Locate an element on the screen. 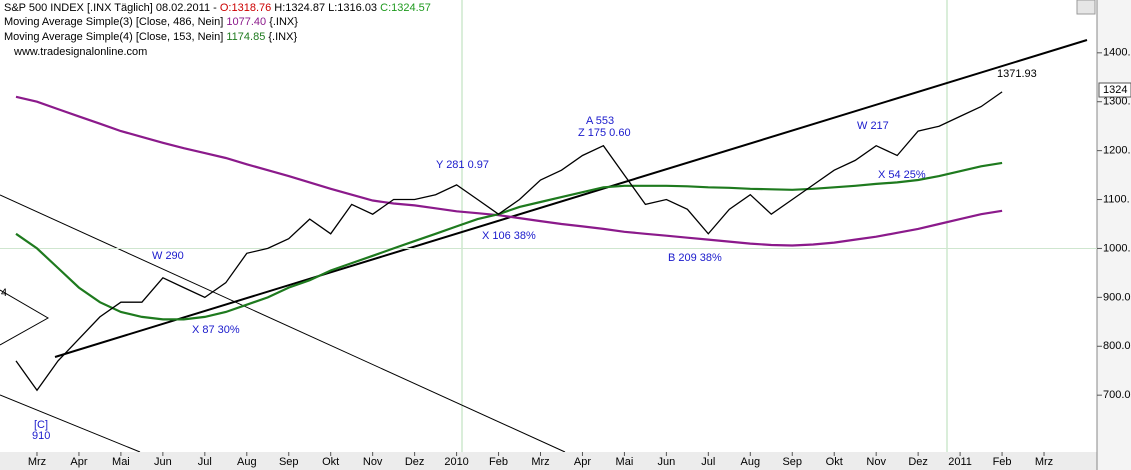 This screenshot has width=1131, height=470. annotation: [C] is located at coordinates (41, 425).